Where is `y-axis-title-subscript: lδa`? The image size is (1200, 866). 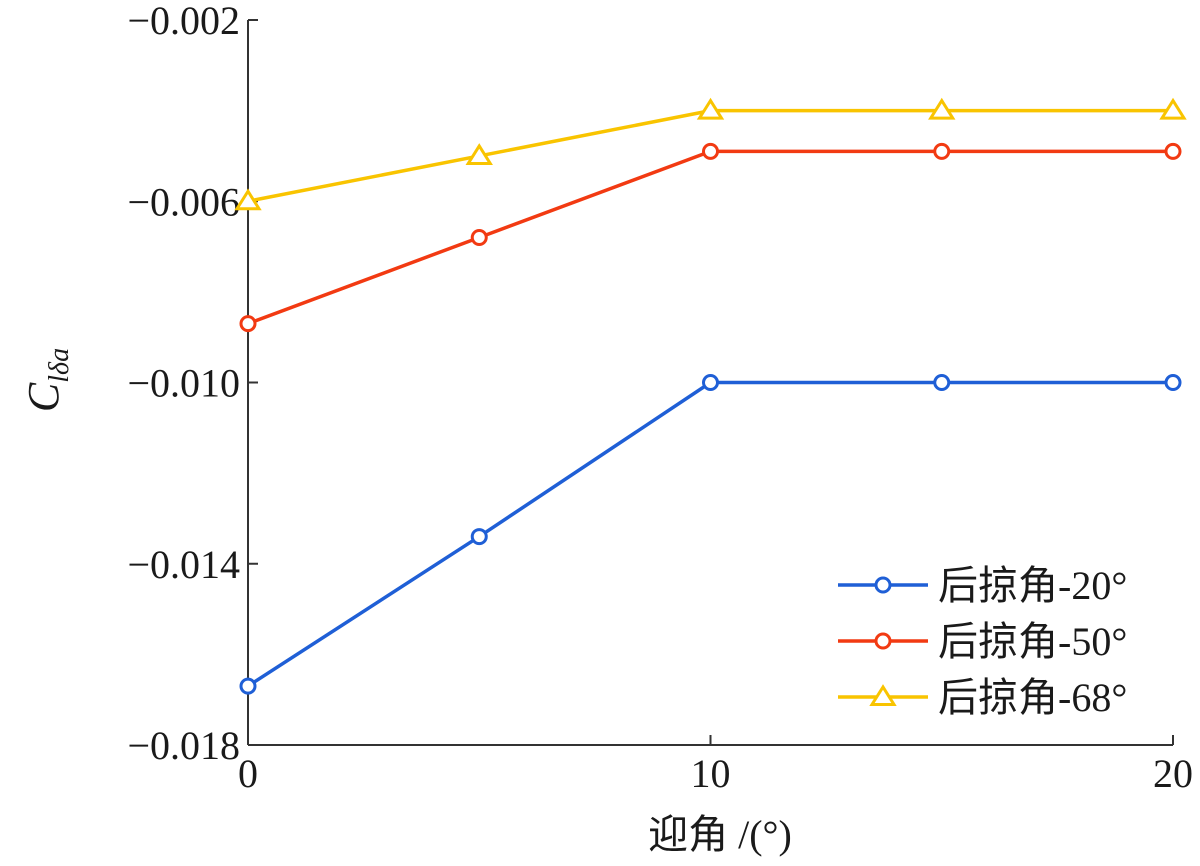
y-axis-title-subscript: lδa is located at coordinates (59, 365).